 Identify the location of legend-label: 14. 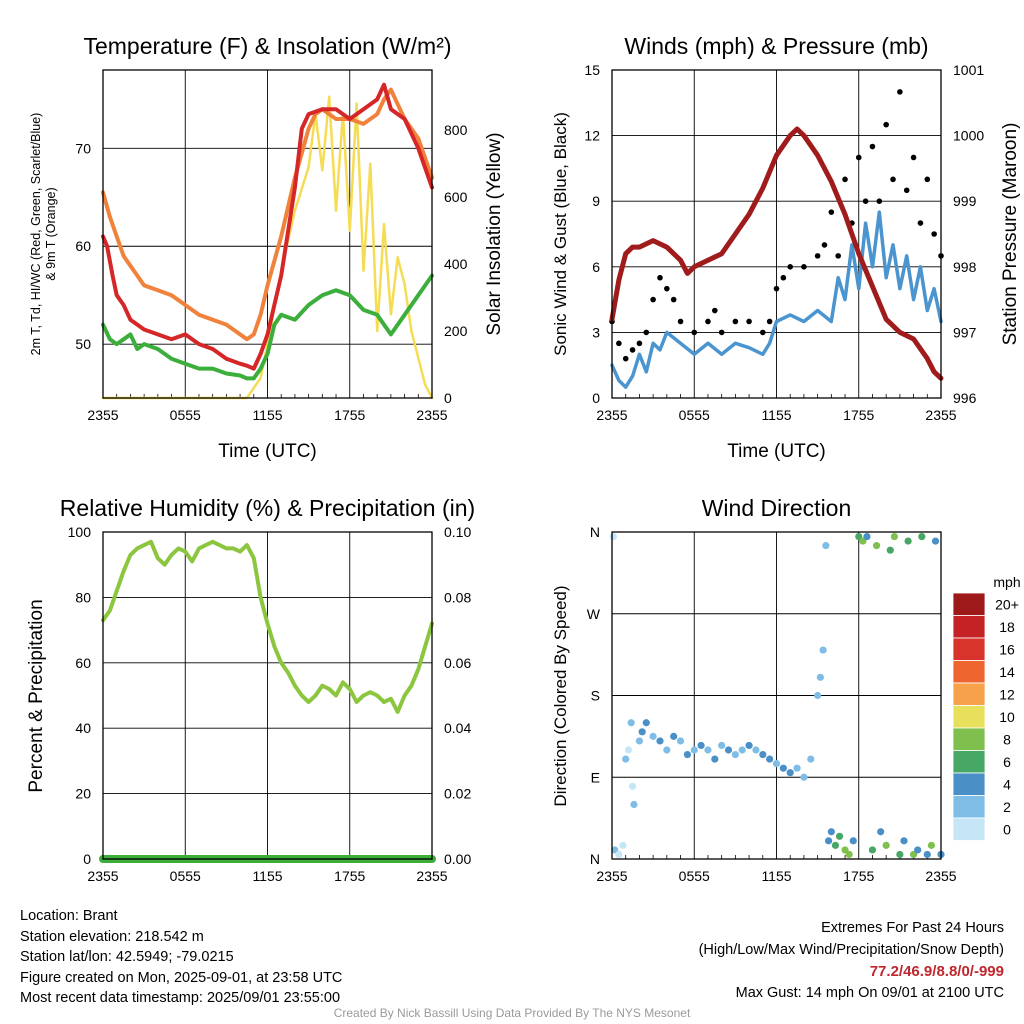
(1007, 672).